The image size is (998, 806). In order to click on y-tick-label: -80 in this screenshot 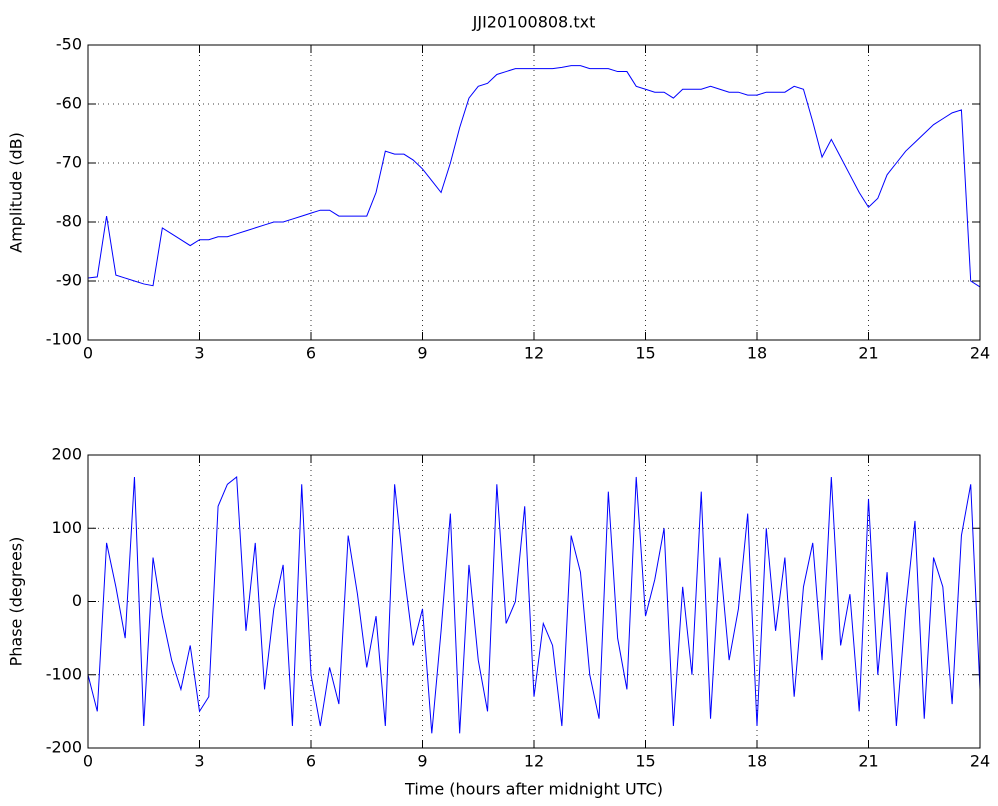, I will do `click(69, 221)`.